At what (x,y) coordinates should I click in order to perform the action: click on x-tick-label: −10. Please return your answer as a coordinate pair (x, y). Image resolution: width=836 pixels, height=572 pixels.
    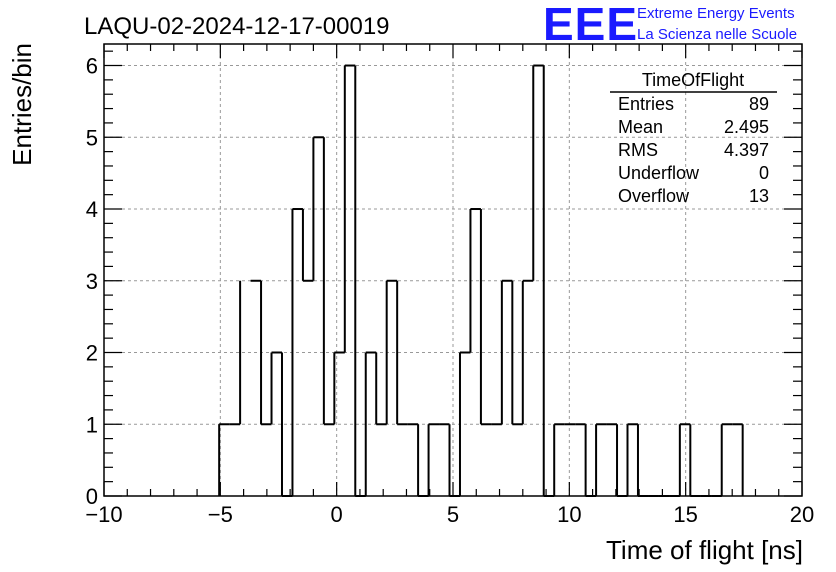
    Looking at the image, I should click on (103, 514).